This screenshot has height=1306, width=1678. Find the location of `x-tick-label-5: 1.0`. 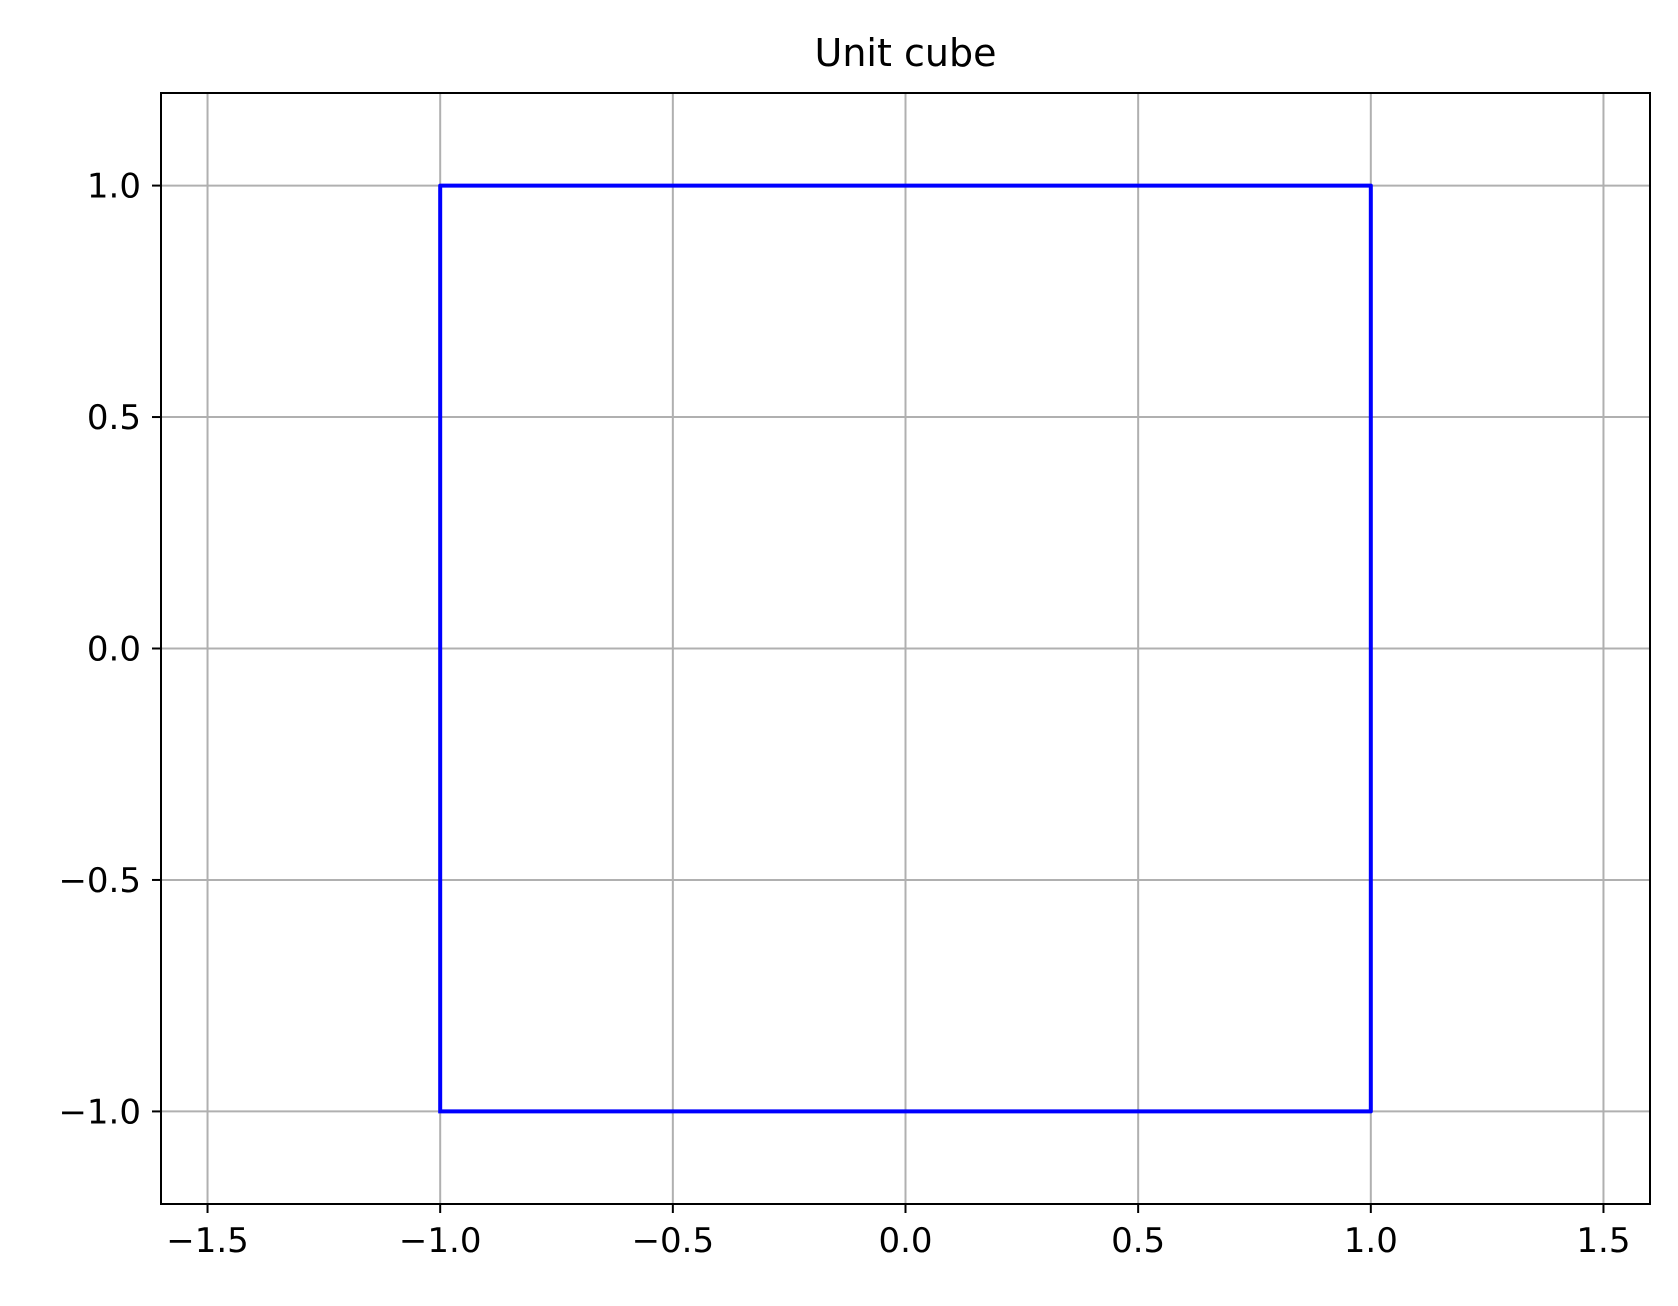

x-tick-label-5: 1.0 is located at coordinates (1371, 1241).